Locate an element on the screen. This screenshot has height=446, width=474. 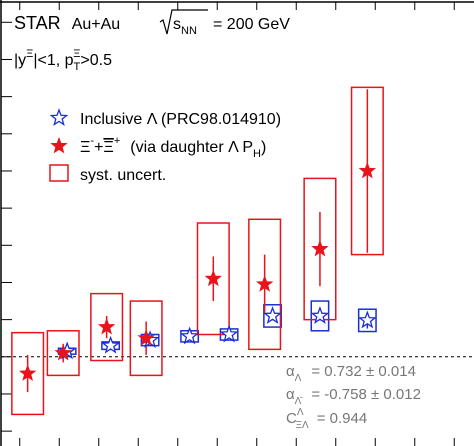
energy-s: s is located at coordinates (177, 24).